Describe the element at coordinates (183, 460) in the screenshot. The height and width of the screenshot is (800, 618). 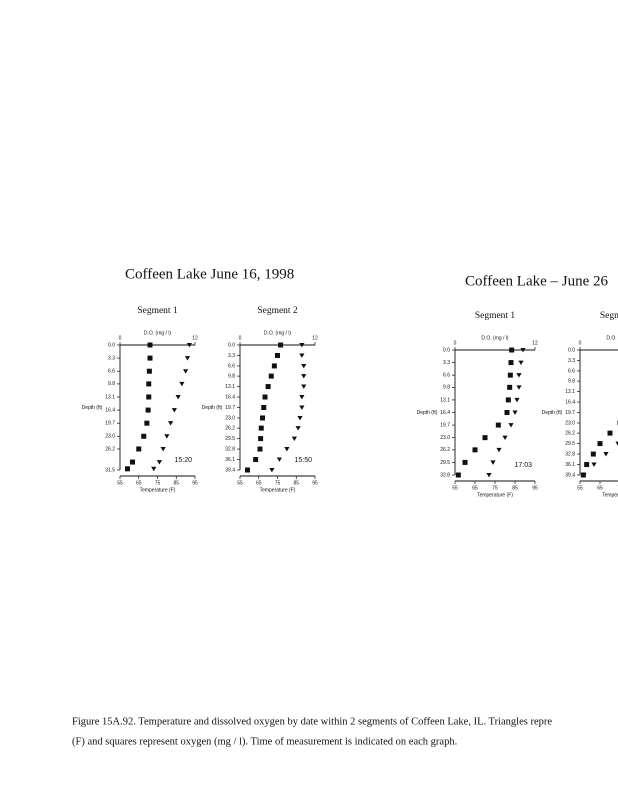
I see `time-label: 15:20` at that location.